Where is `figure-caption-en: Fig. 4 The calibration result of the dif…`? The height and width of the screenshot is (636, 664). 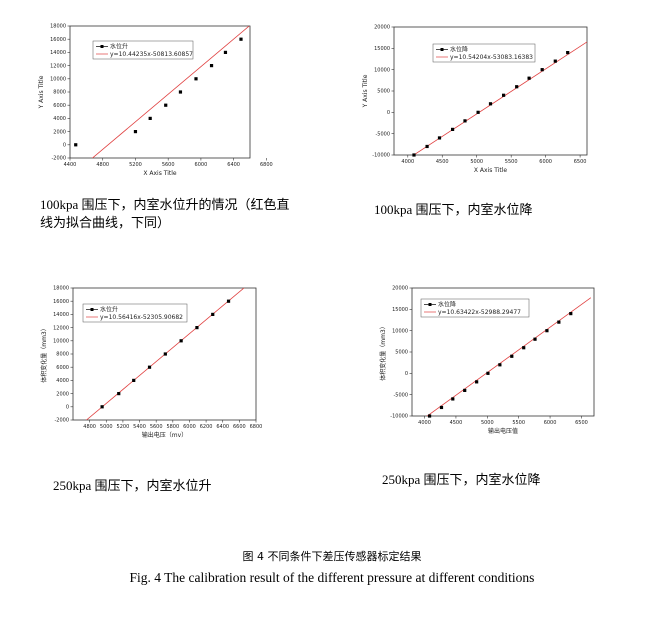 figure-caption-en: Fig. 4 The calibration result of the dif… is located at coordinates (332, 577).